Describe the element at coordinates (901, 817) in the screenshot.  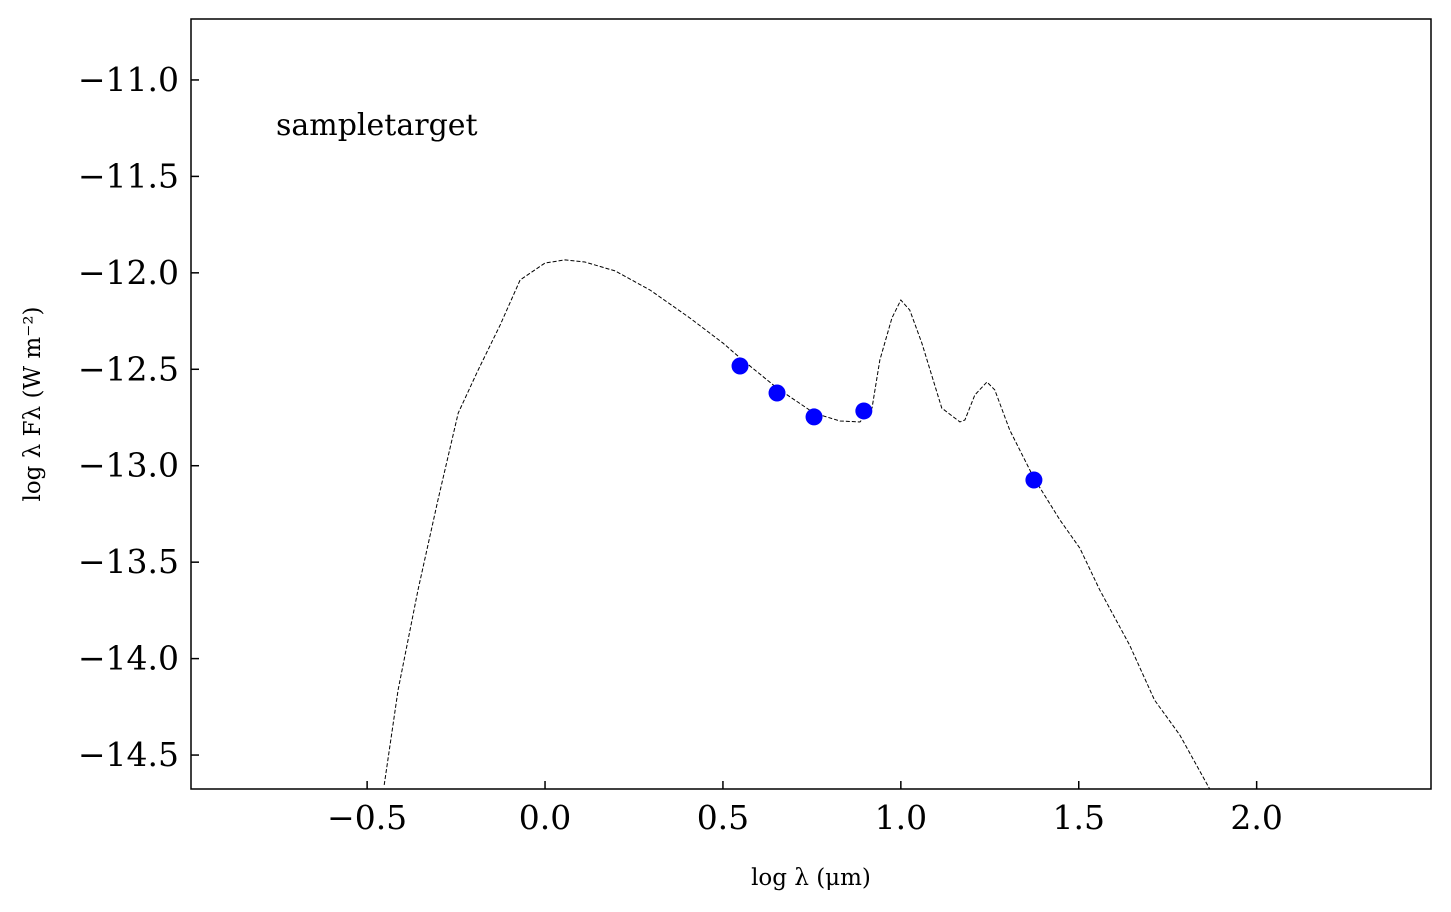
I see `x-tick-label: 1.0` at that location.